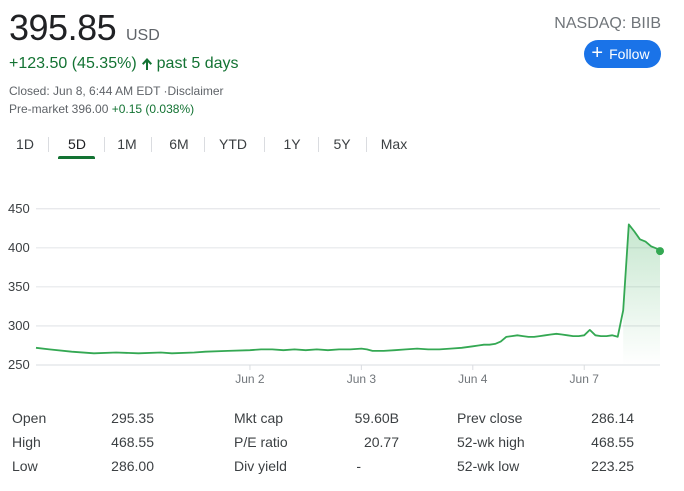 Image resolution: width=684 pixels, height=491 pixels. Describe the element at coordinates (153, 109) in the screenshot. I see `premarket-change: +0.15 (0.038%)` at that location.